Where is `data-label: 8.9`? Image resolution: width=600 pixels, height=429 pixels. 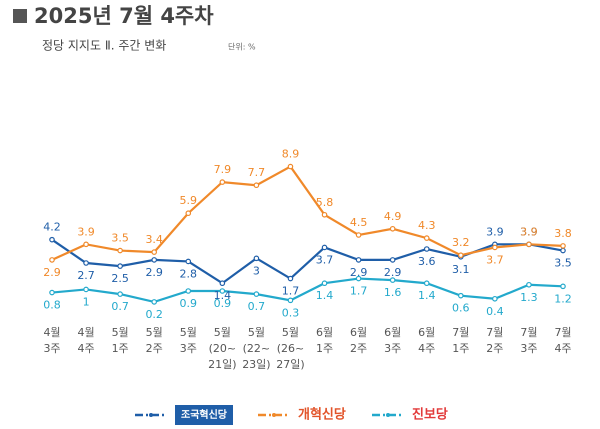
data-label: 8.9 is located at coordinates (291, 154).